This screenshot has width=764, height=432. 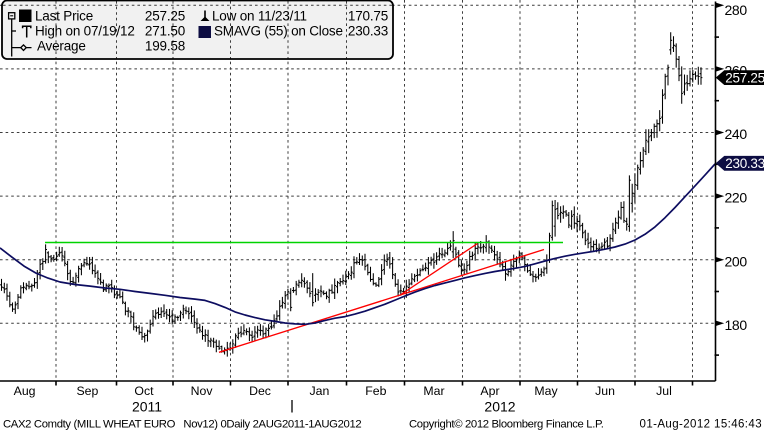 I want to click on svg-text: 01-Aug-2012 15:46:43, so click(x=701, y=425).